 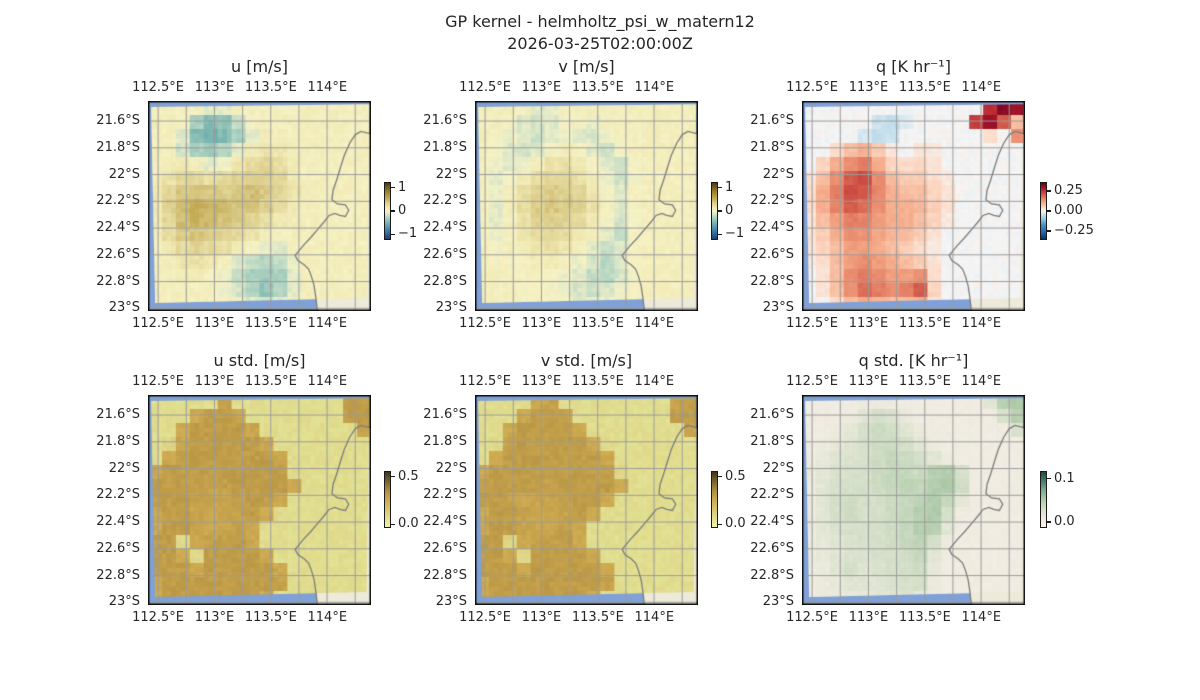 What do you see at coordinates (1068, 190) in the screenshot?
I see `colorbar-tick-label: 0.25` at bounding box center [1068, 190].